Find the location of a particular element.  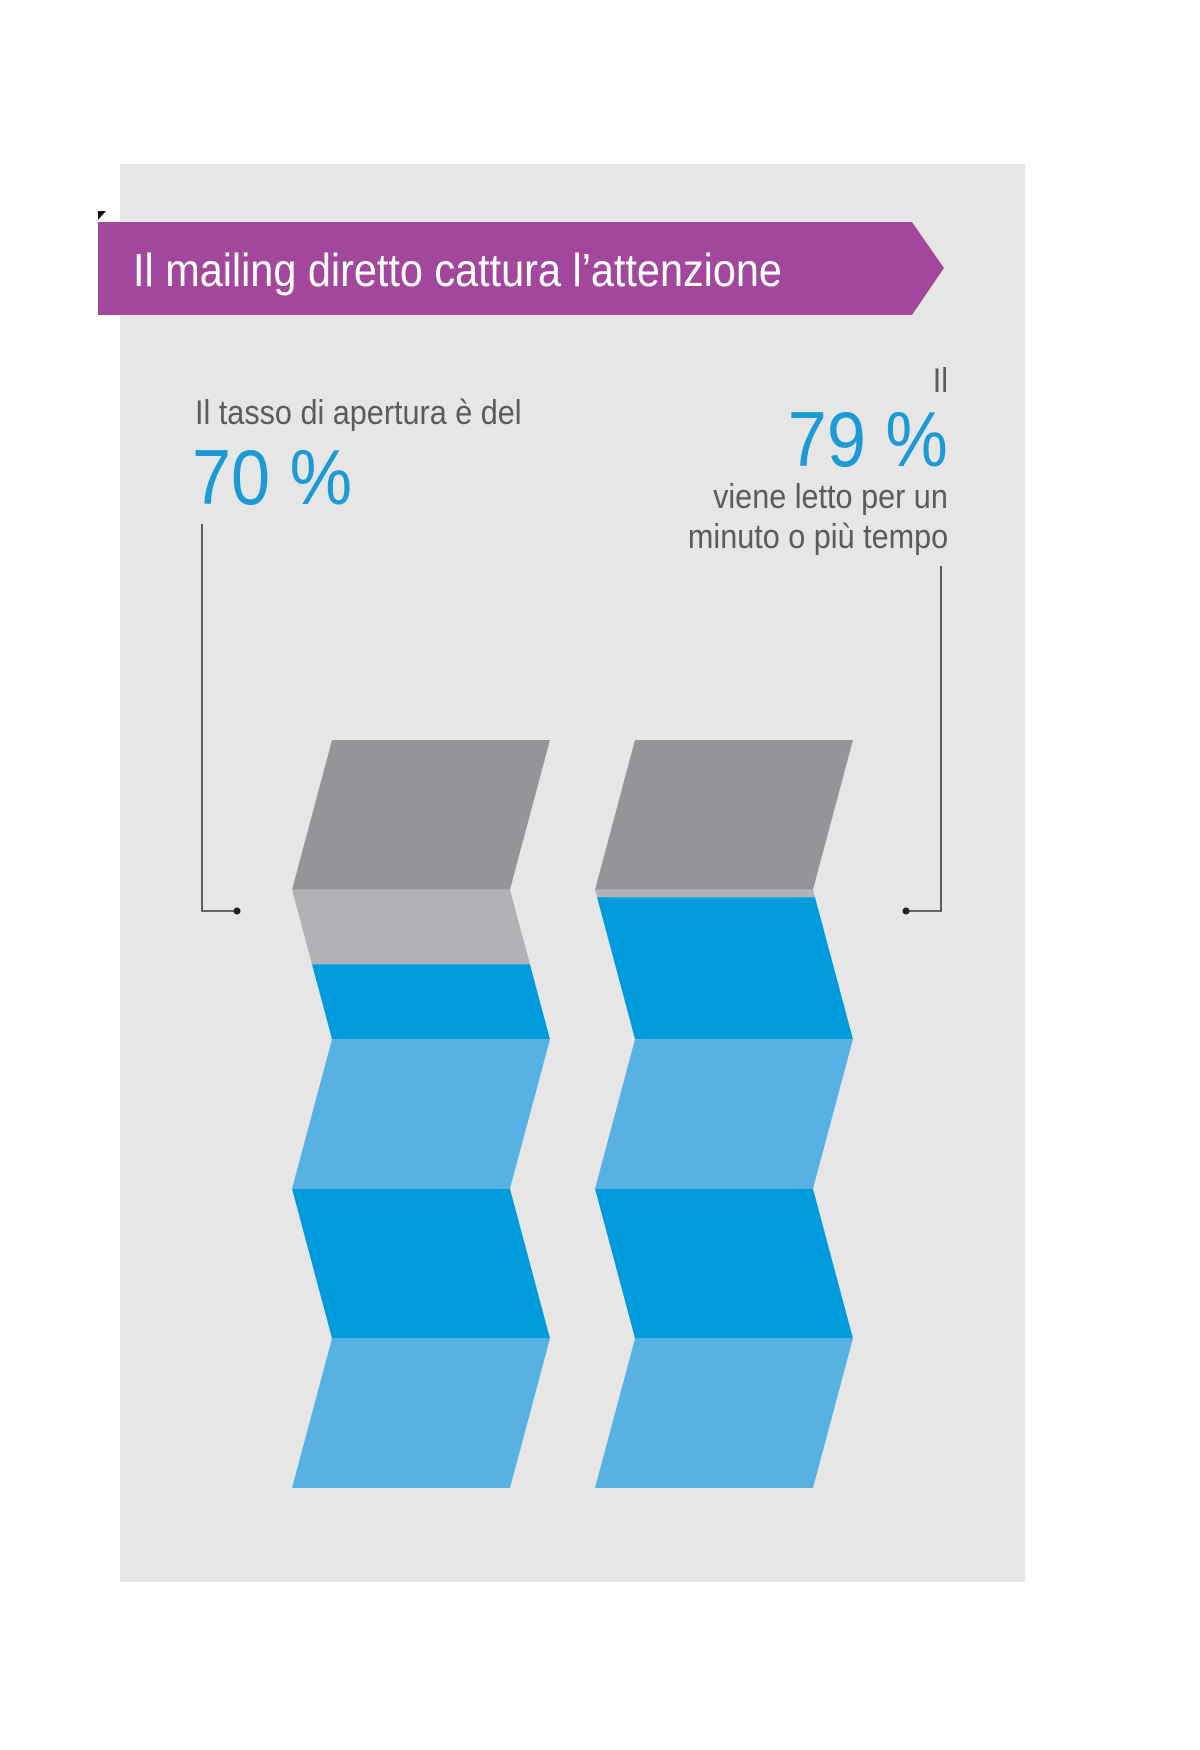

right-leader-line is located at coordinates (924, 739).